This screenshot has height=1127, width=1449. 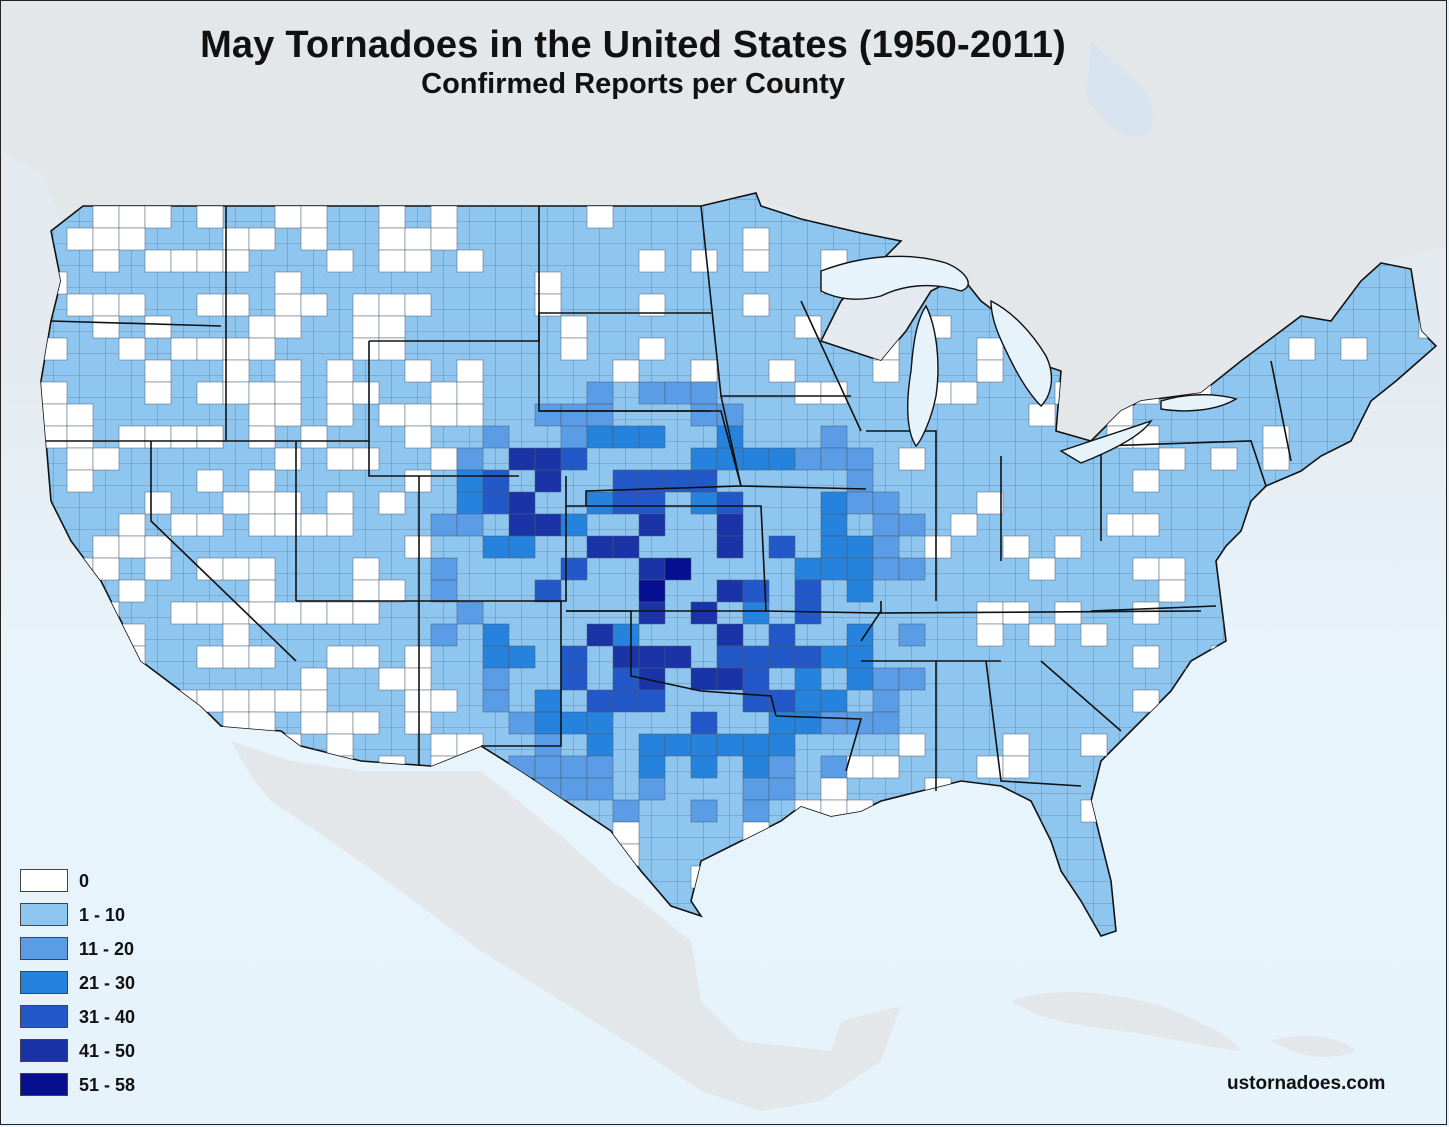 I want to click on legend-label: 21 - 30, so click(x=107, y=983).